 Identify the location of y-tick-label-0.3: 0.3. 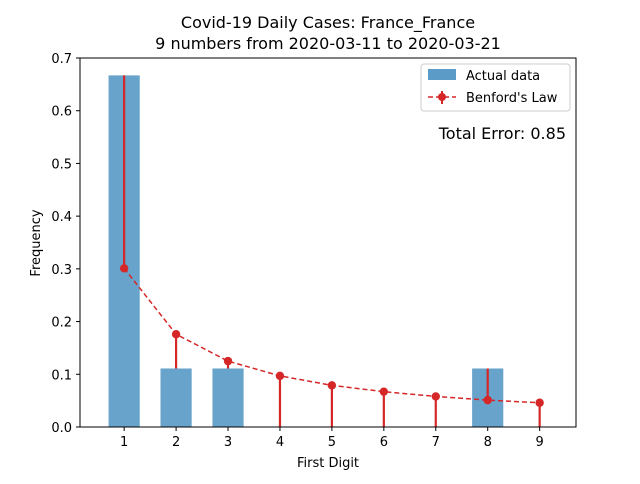
(61, 270).